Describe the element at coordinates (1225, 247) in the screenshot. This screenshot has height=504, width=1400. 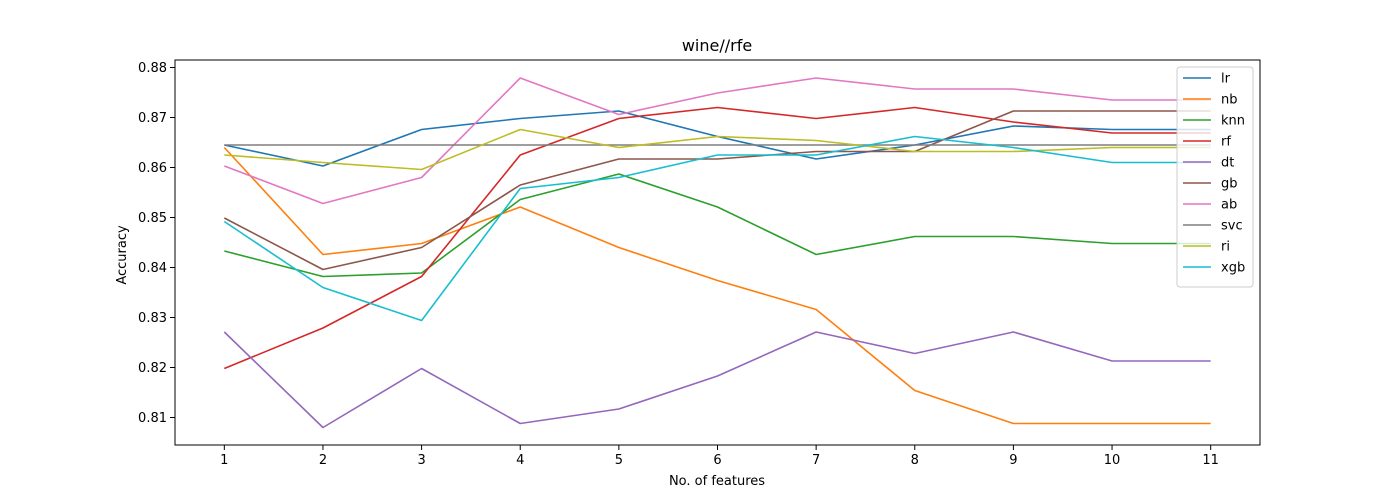
I see `legend-label-ri: ri` at that location.